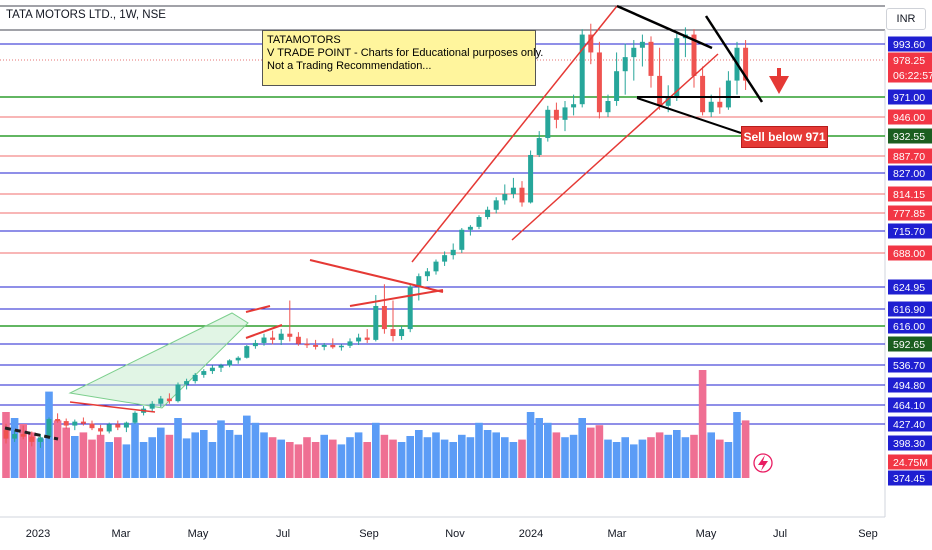 Image resolution: width=932 pixels, height=550 pixels. What do you see at coordinates (906, 19) in the screenshot?
I see `currency-button: INR` at bounding box center [906, 19].